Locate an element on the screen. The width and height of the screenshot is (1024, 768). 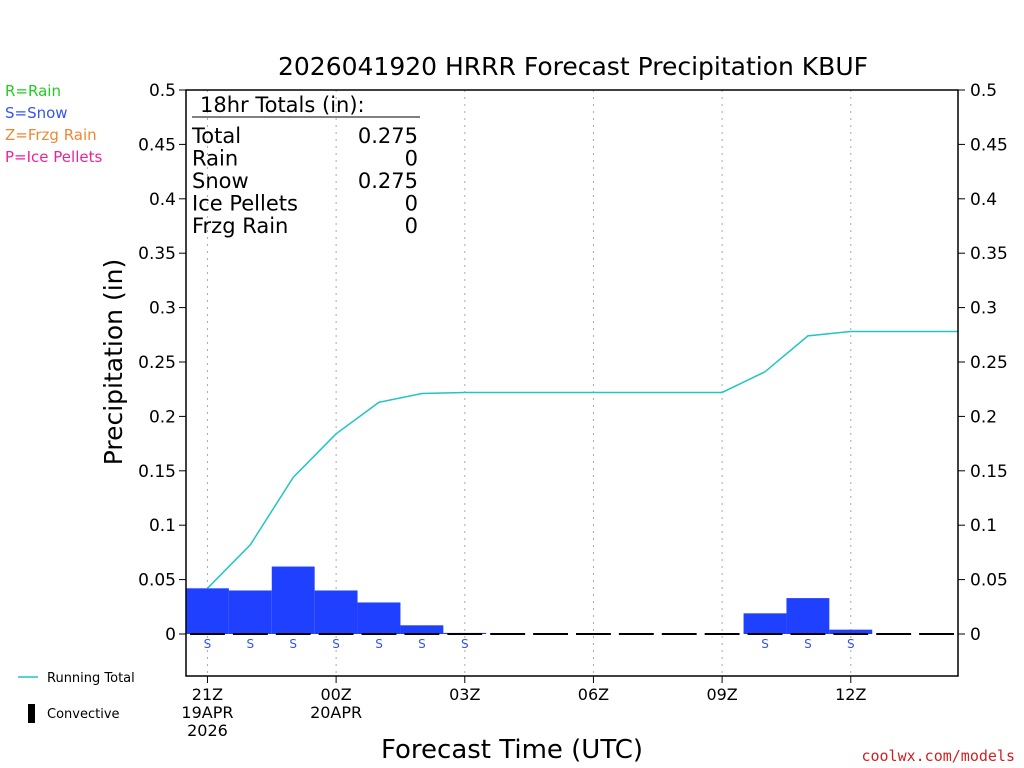
totals-row-label: Rain is located at coordinates (215, 159).